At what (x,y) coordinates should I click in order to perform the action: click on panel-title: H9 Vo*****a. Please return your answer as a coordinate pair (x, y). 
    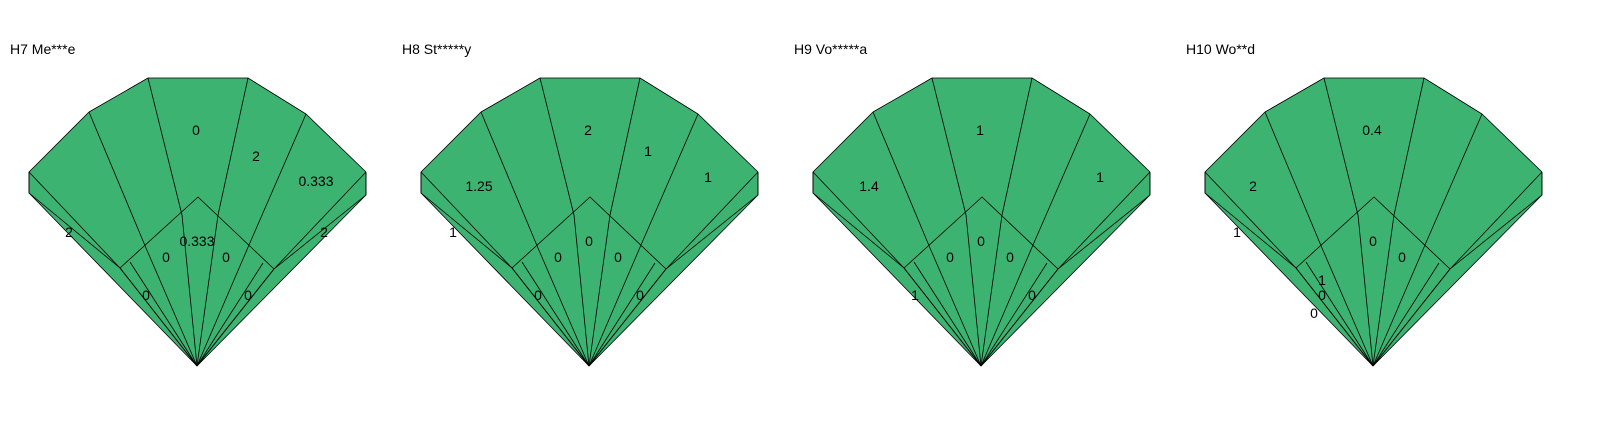
    Looking at the image, I should click on (831, 49).